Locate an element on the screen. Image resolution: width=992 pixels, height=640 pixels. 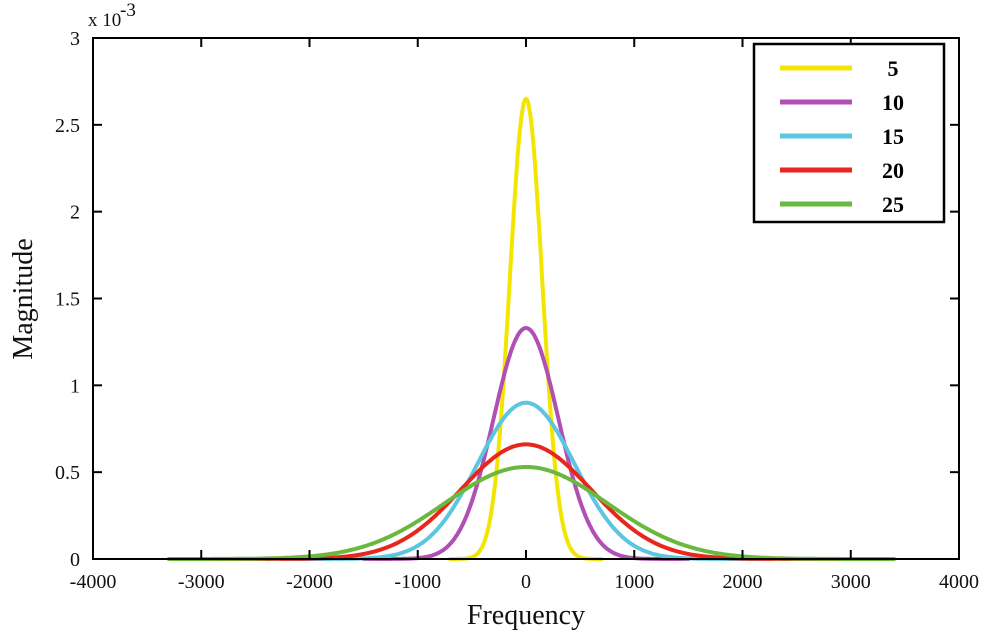
y-tick-label: 2 is located at coordinates (75, 213).